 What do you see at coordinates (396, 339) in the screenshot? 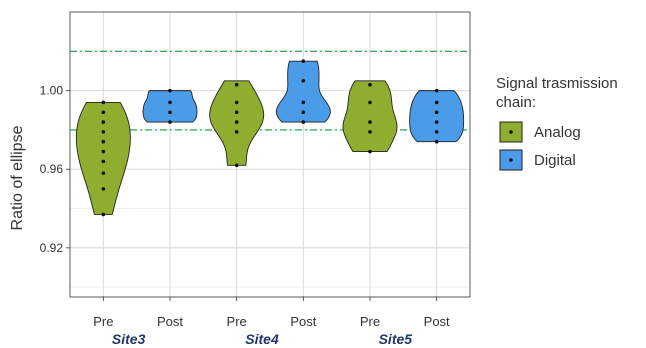
I see `site-label: Site5` at bounding box center [396, 339].